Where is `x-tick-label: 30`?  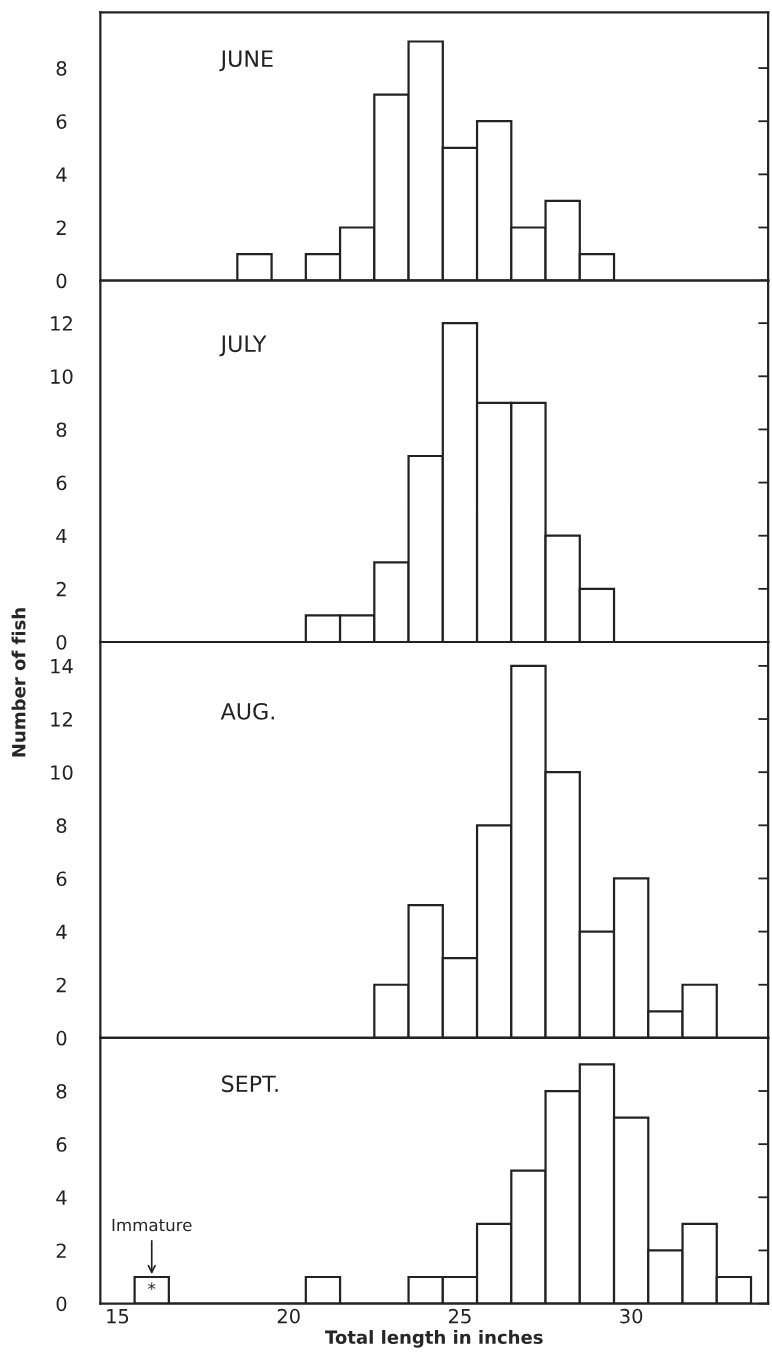
x-tick-label: 30 is located at coordinates (631, 1316).